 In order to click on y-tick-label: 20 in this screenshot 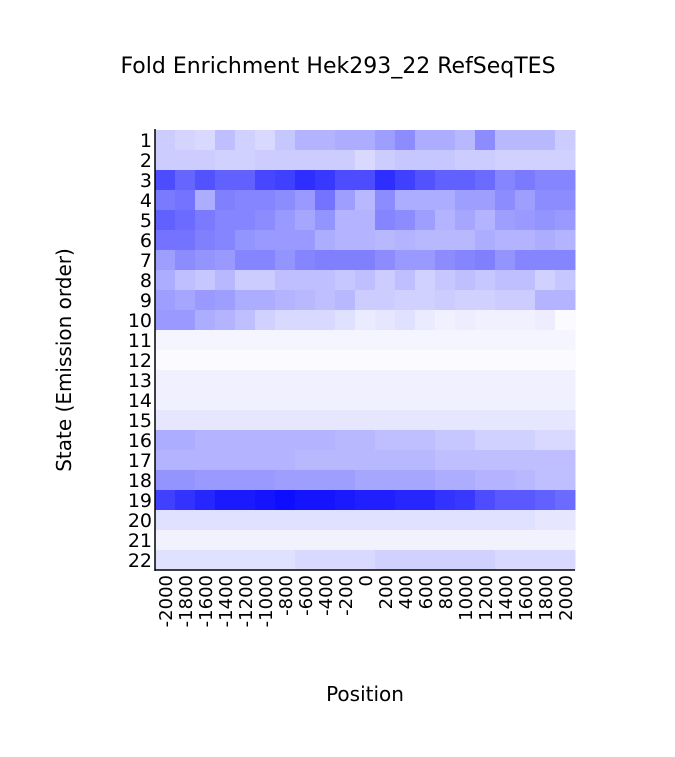, I will do `click(140, 521)`.